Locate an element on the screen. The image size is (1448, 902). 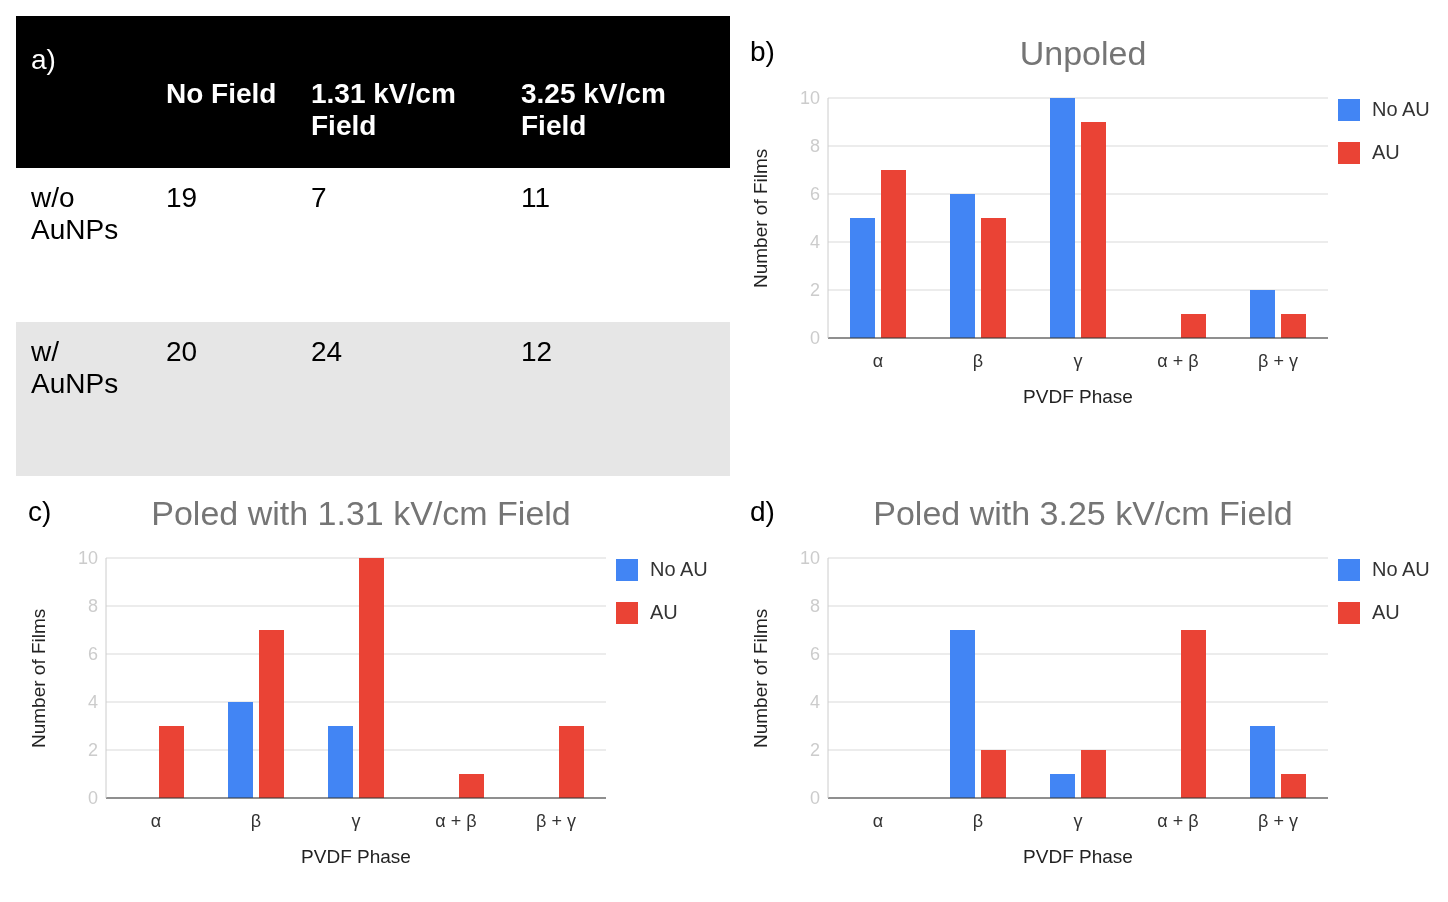
text: d) is located at coordinates (762, 512).